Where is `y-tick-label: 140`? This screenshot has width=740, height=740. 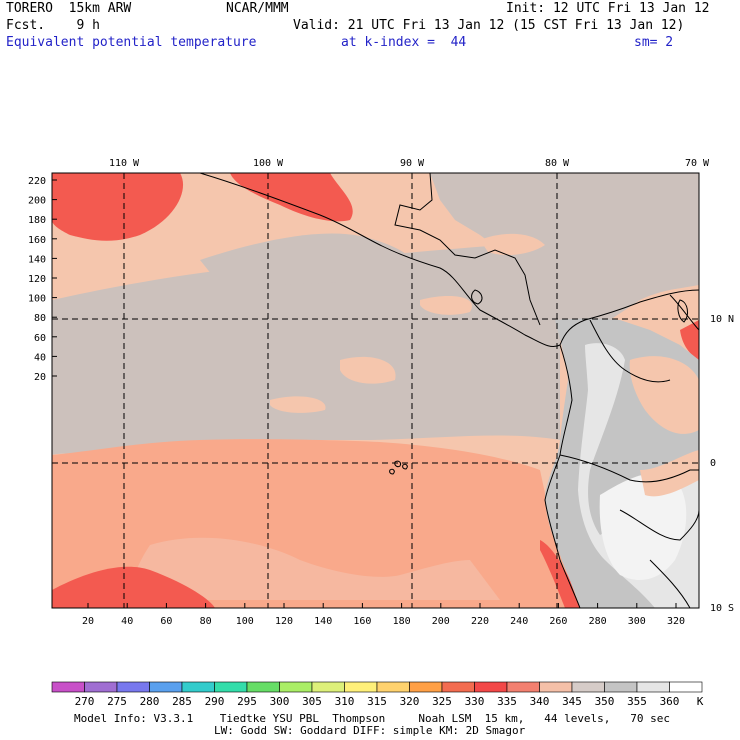 y-tick-label: 140 is located at coordinates (37, 259).